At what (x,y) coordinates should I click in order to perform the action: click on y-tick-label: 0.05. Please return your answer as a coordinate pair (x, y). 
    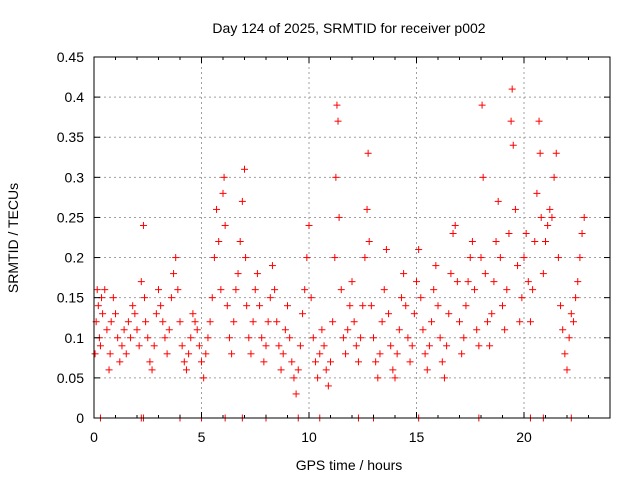
    Looking at the image, I should click on (70, 378).